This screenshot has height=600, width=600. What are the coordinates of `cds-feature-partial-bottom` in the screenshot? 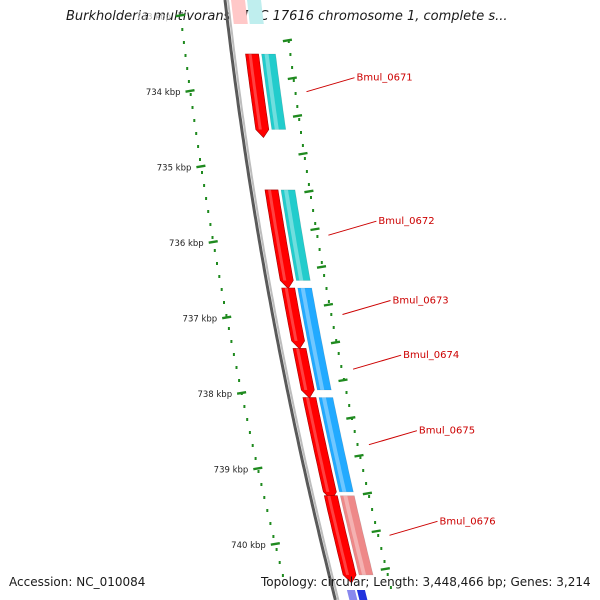 It's located at (362, 595).